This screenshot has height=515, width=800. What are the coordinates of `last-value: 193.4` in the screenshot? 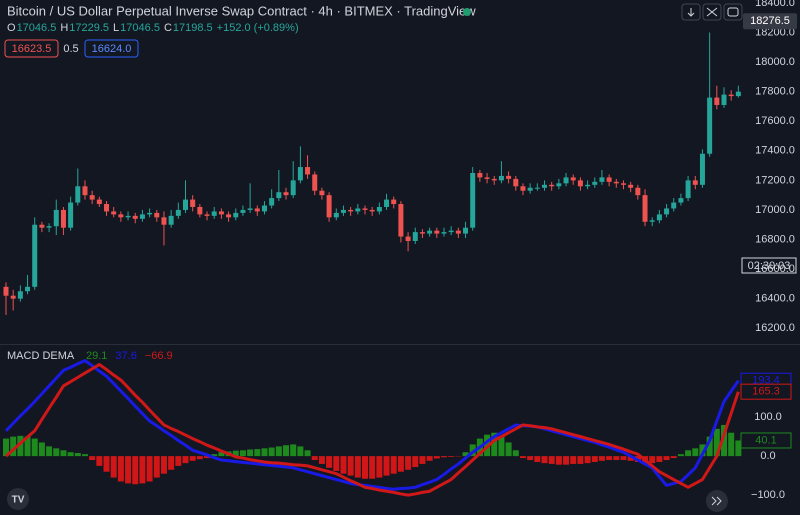 It's located at (766, 381).